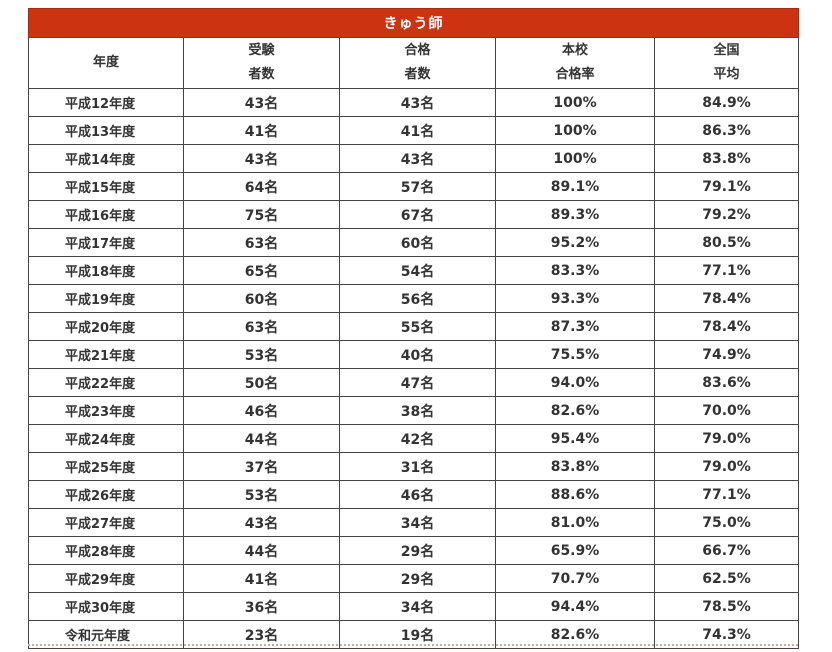 The width and height of the screenshot is (832, 652). Describe the element at coordinates (106, 214) in the screenshot. I see `cell-year: 平成16年度` at that location.